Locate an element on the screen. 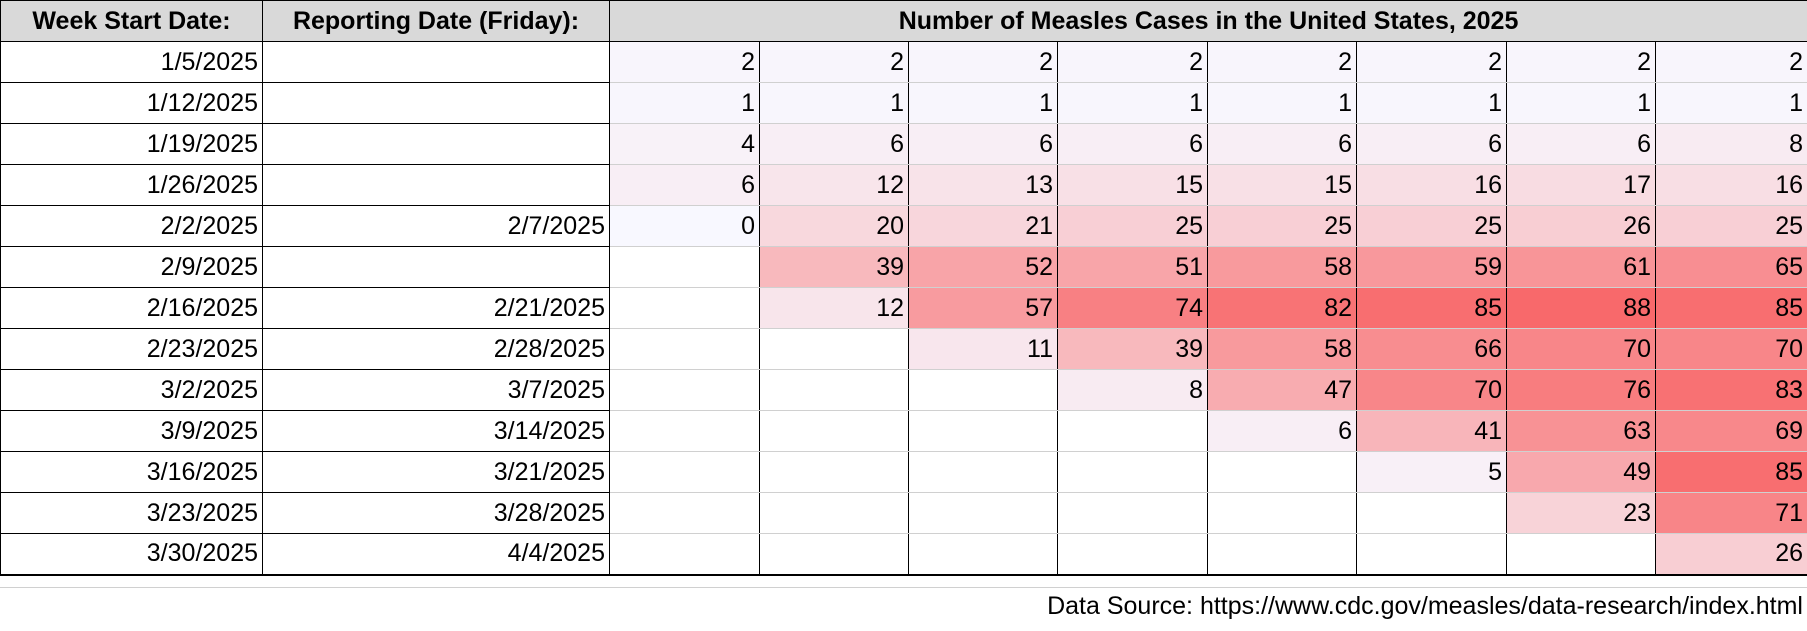 The width and height of the screenshot is (1807, 631). week-start-cell: 1/12/2025 is located at coordinates (132, 103).